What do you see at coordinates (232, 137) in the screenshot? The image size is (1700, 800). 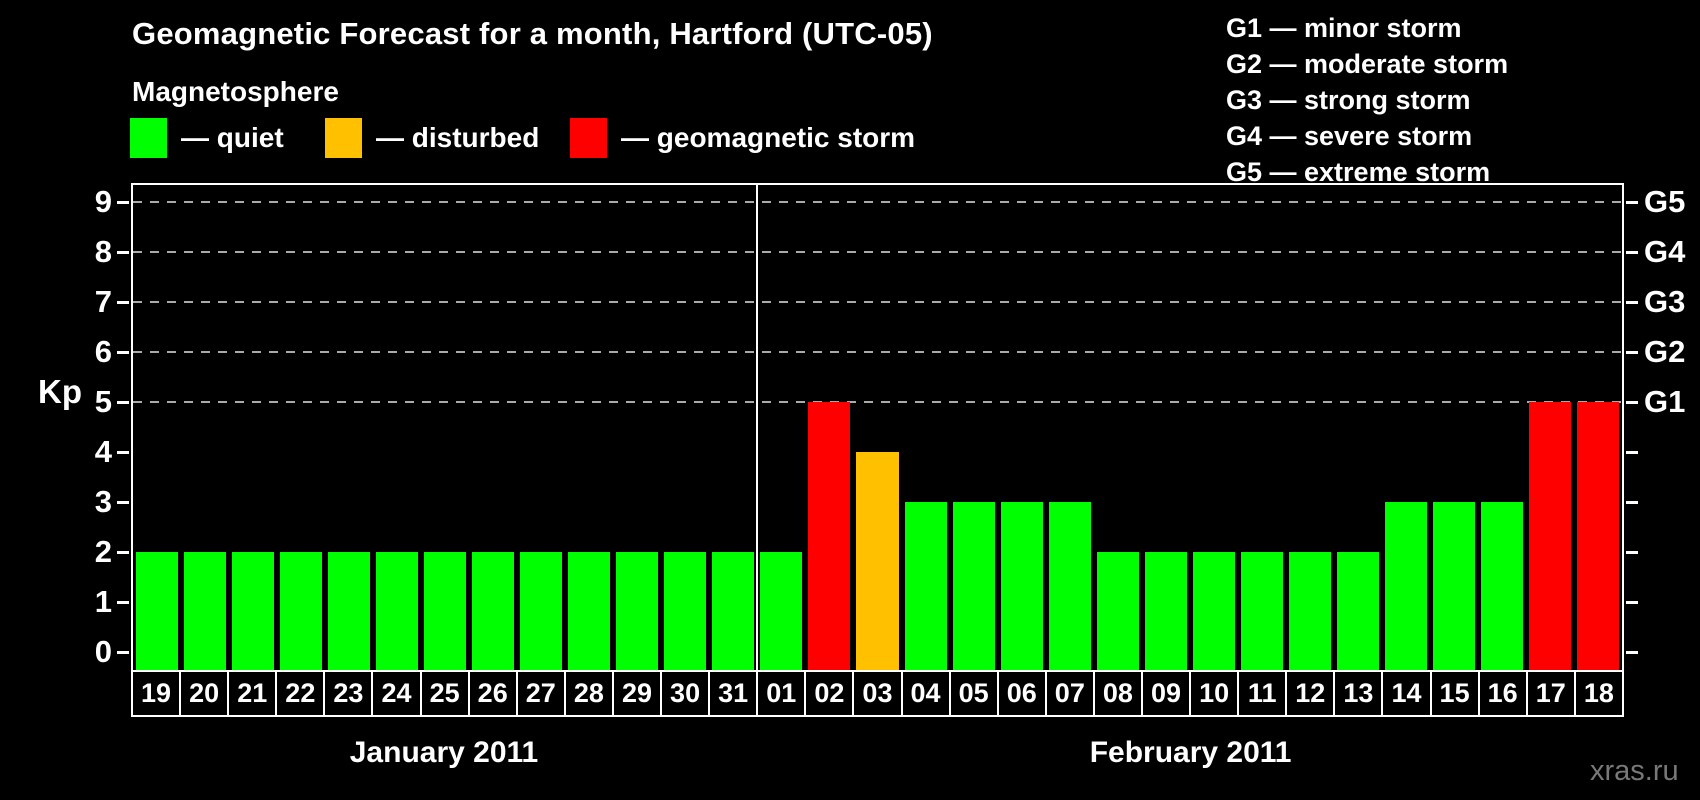 I see `legend-label-quiet: — quiet` at bounding box center [232, 137].